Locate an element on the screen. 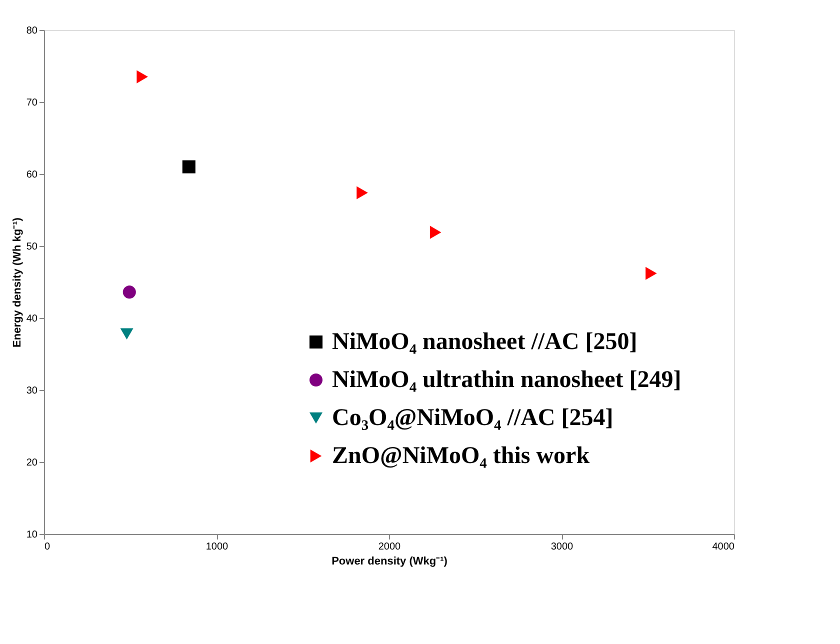 The width and height of the screenshot is (840, 644). x-tick-label: 3000 is located at coordinates (562, 547).